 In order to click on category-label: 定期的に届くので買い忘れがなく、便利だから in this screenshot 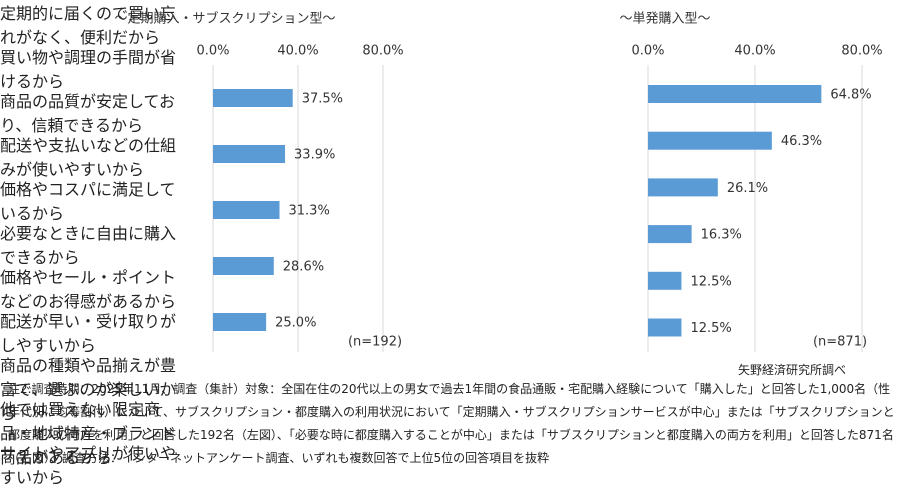, I will do `click(88, 25)`.